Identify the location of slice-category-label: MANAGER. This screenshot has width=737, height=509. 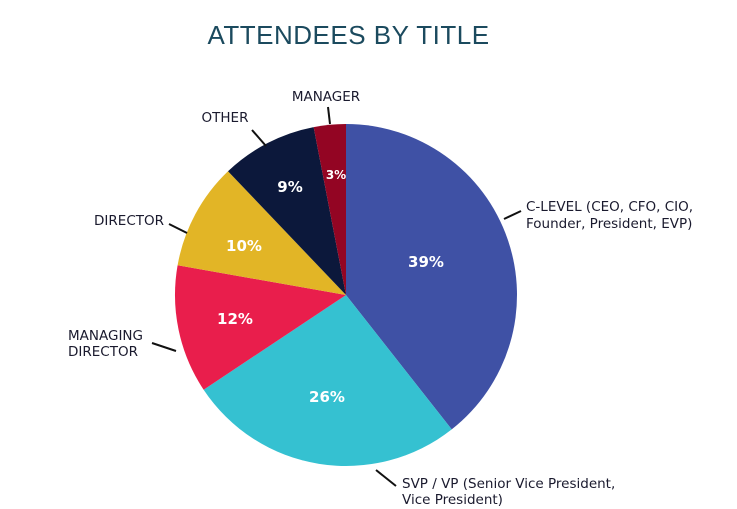
(326, 97).